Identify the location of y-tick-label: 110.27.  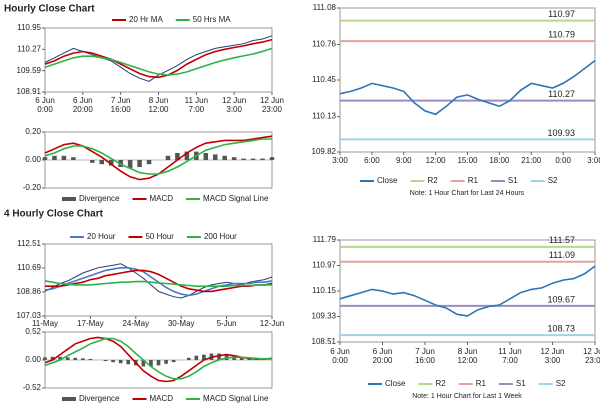
(29, 48).